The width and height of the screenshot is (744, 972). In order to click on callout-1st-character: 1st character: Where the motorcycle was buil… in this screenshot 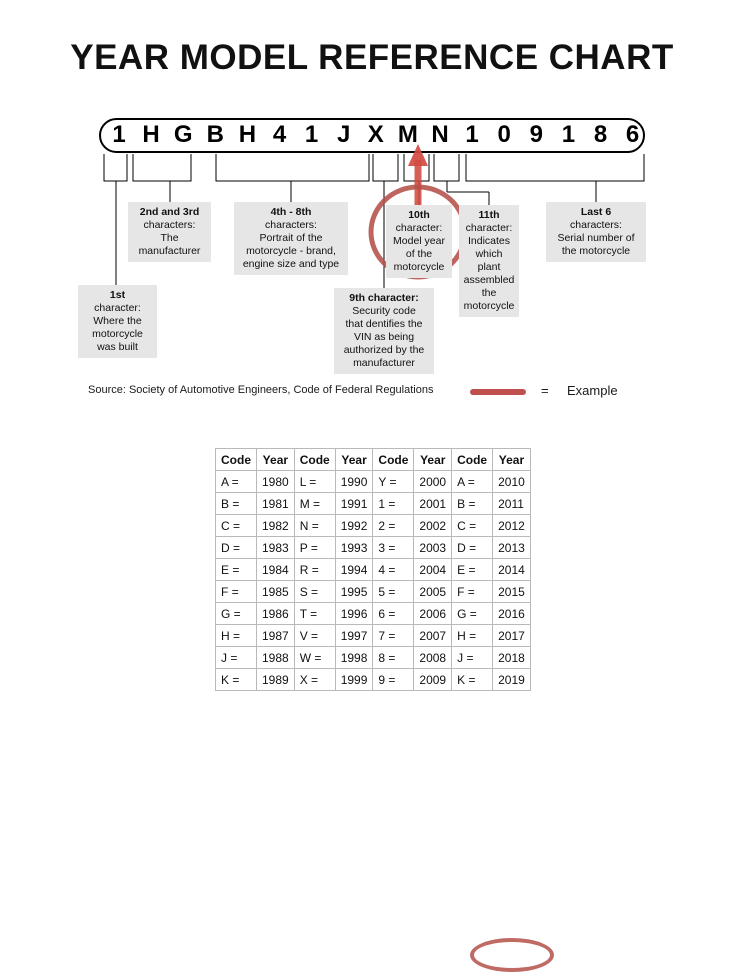, I will do `click(117, 321)`.